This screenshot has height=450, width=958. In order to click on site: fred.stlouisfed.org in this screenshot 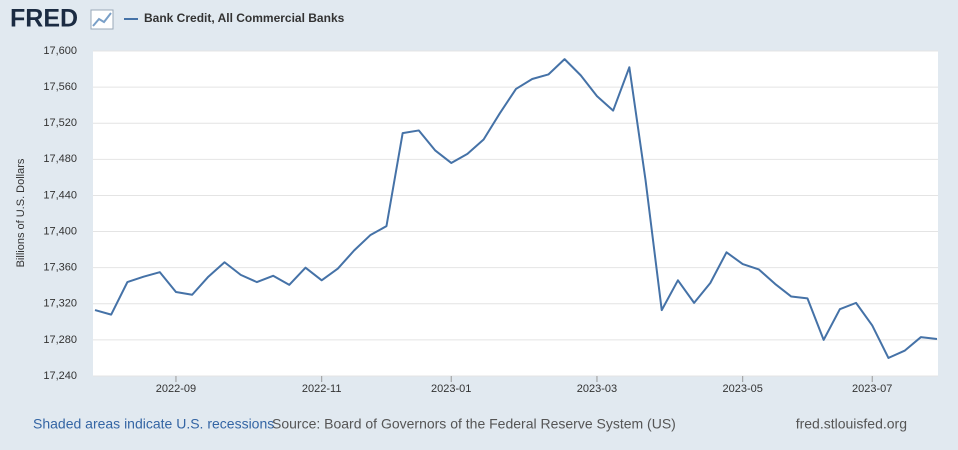, I will do `click(851, 424)`.